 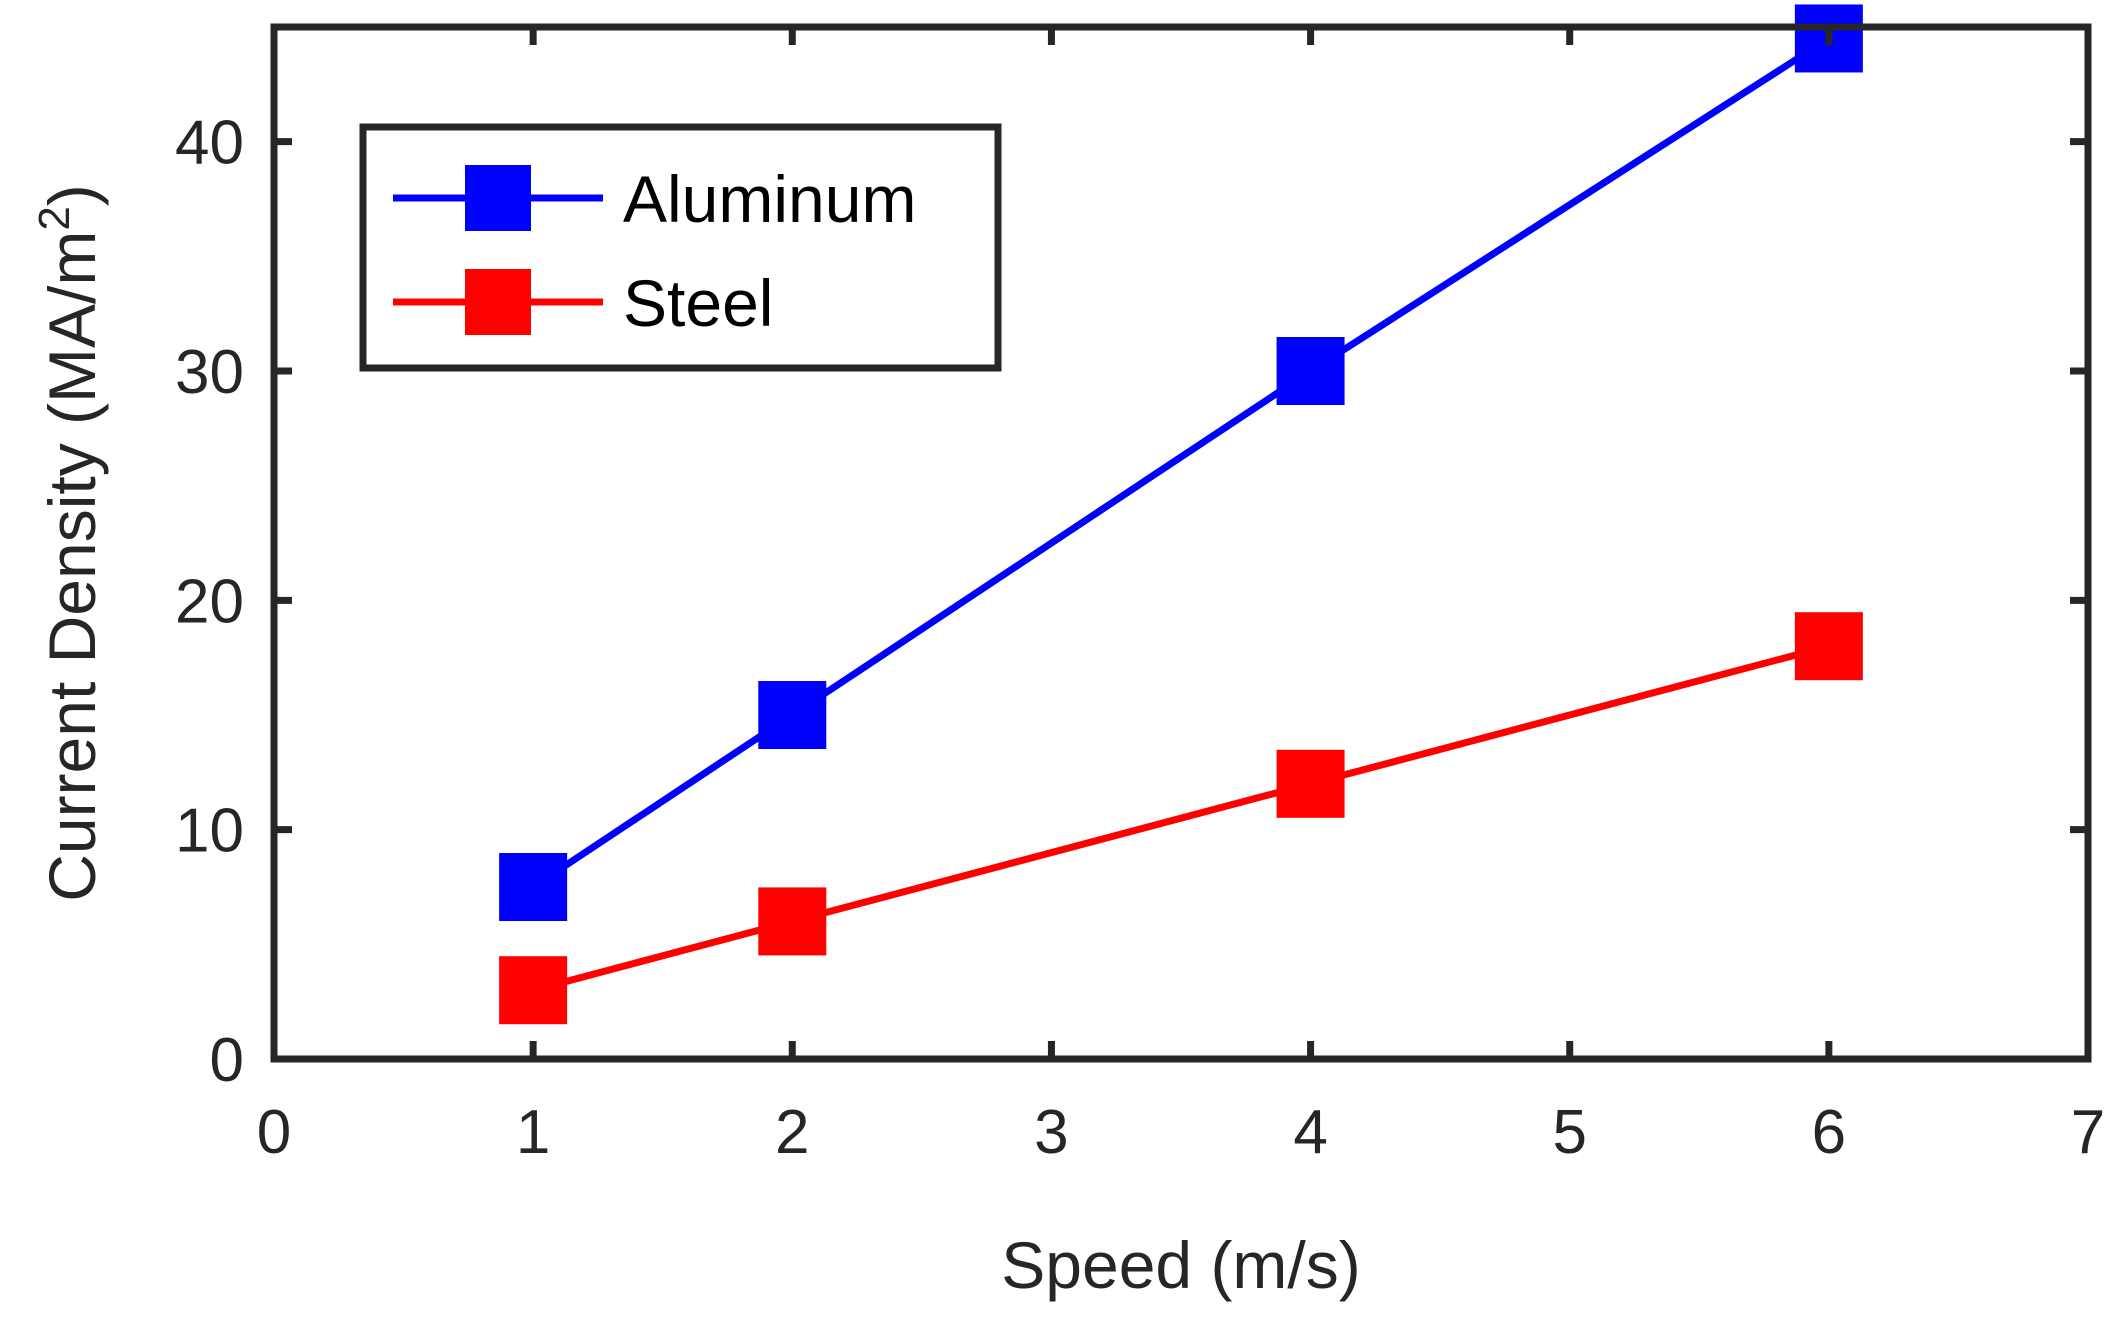 I want to click on y-axis-label-main: Current Density (MA/m, so click(x=72, y=566).